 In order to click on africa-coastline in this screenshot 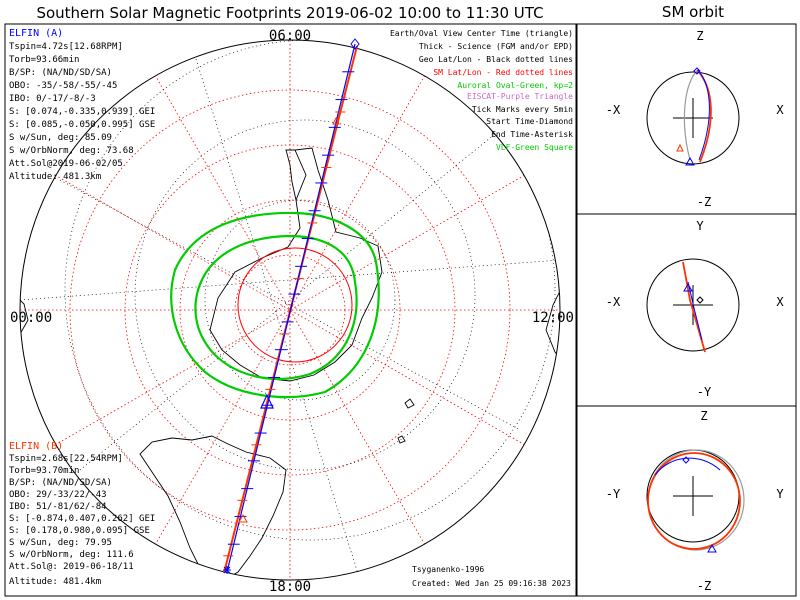, I will do `click(552, 325)`.